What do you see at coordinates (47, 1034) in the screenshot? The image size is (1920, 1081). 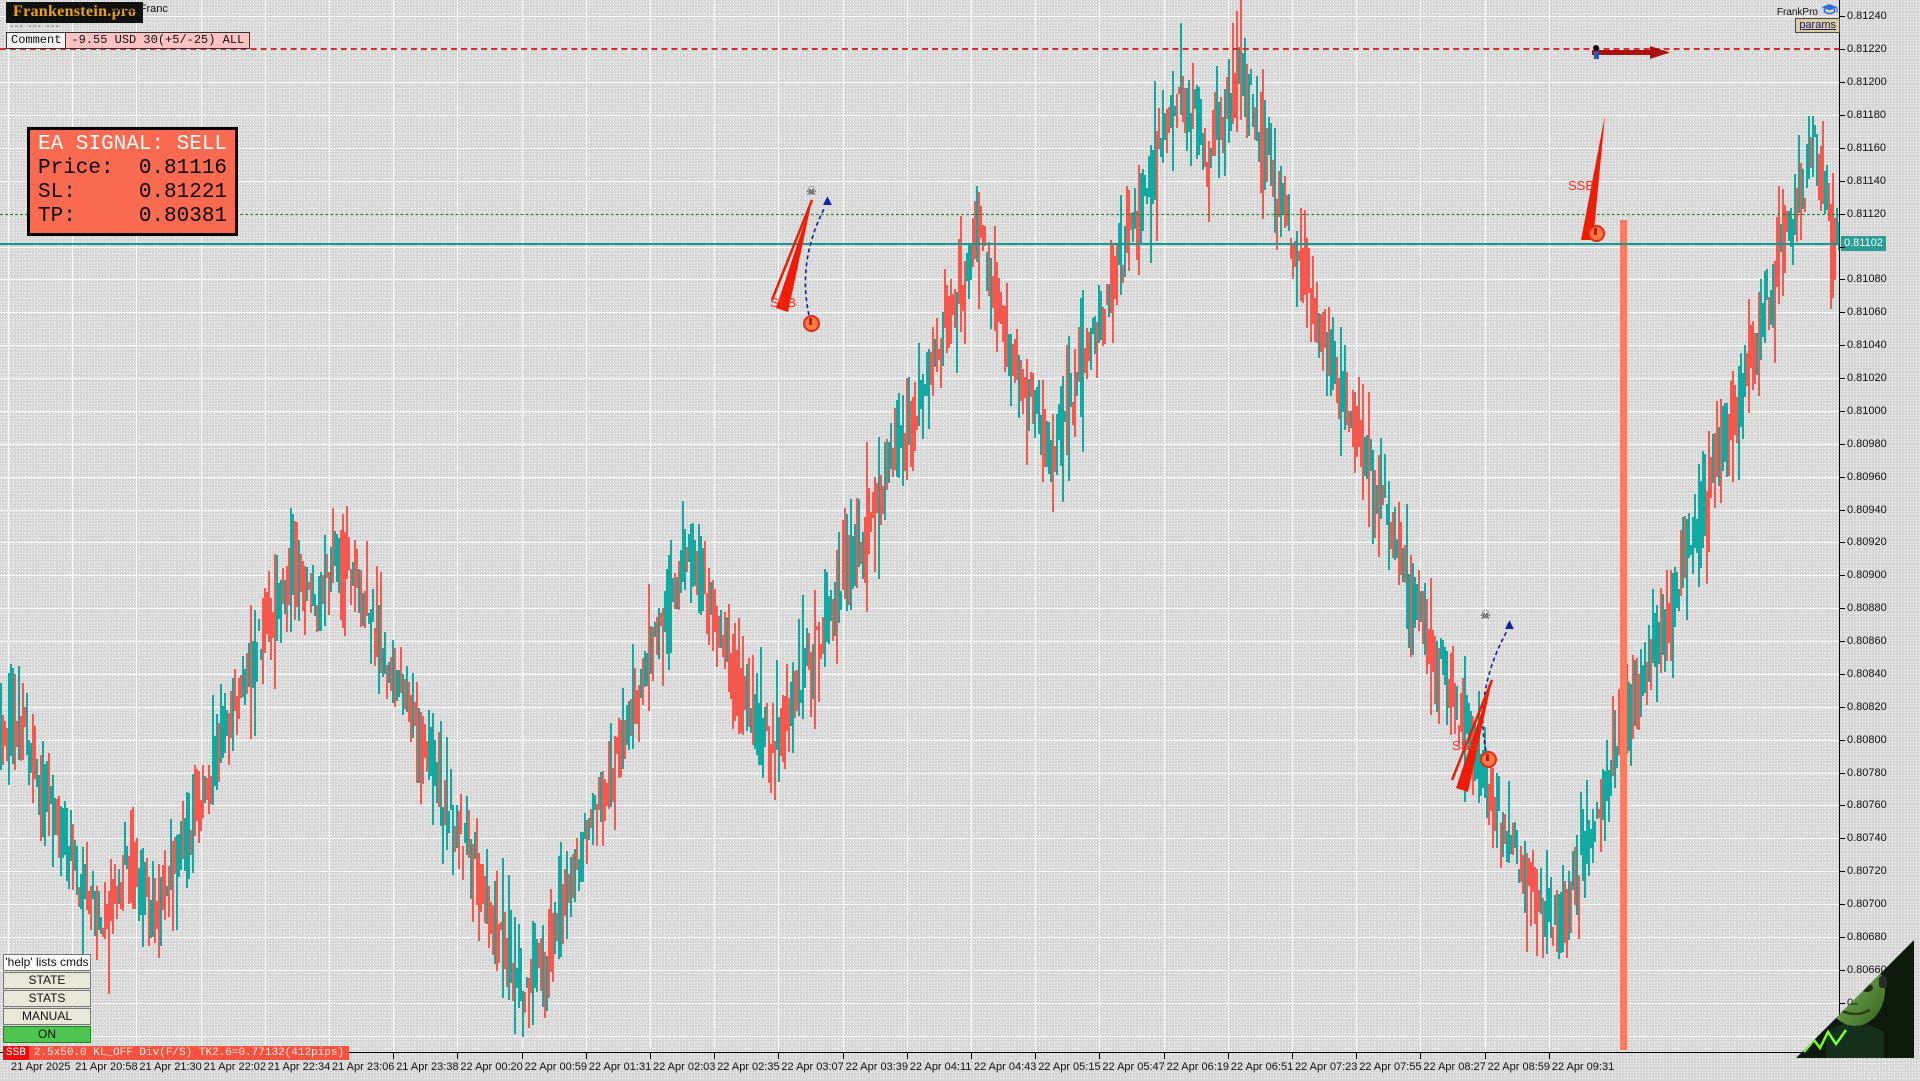 I see `on-toggle-button: ON` at bounding box center [47, 1034].